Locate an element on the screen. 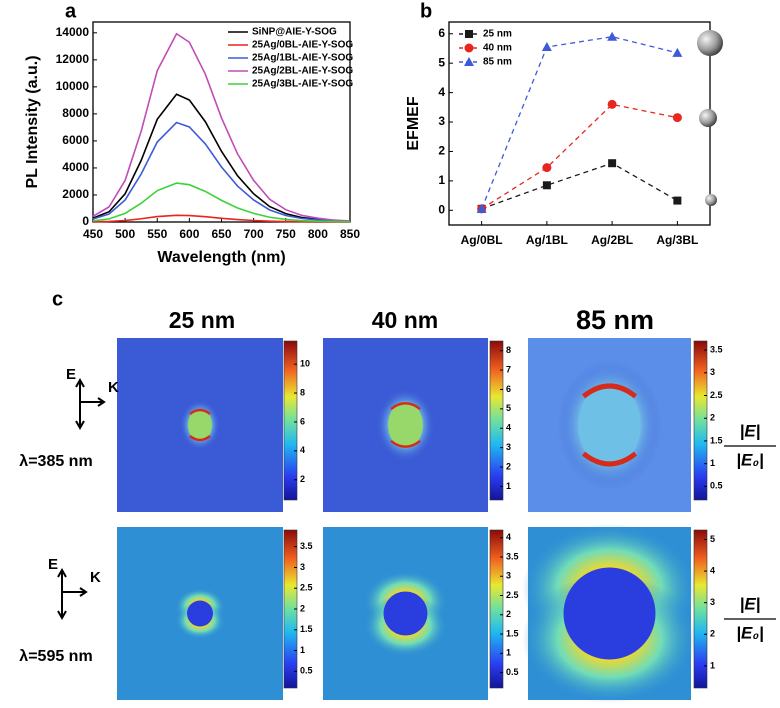 The height and width of the screenshot is (708, 780). legend-label: 25Ag/2BL-AIE-Y-SOG is located at coordinates (302, 71).